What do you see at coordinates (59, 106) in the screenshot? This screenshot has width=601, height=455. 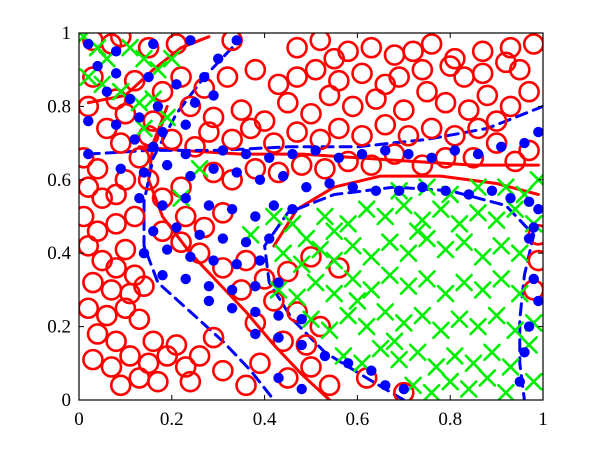 I see `y-tick-label: 0.8` at bounding box center [59, 106].